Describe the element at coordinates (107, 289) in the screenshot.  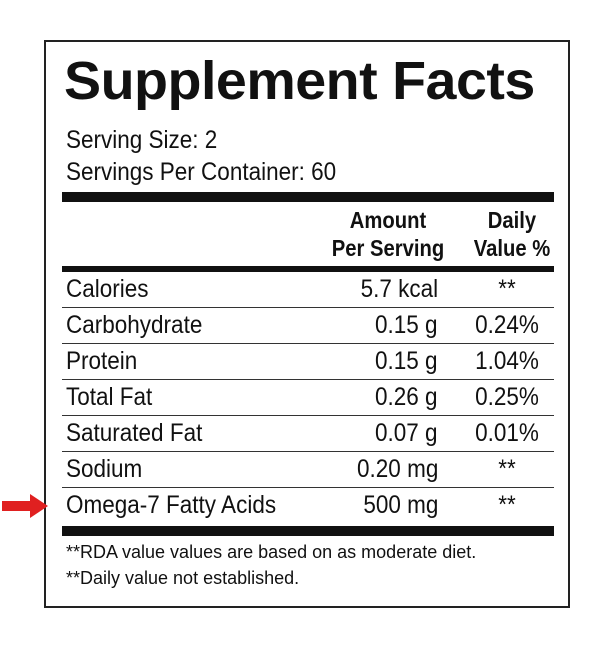
I see `nutrient-name: Calories` at that location.